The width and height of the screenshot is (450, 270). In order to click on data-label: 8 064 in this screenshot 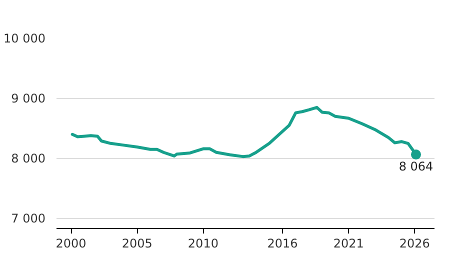, I will do `click(416, 167)`.